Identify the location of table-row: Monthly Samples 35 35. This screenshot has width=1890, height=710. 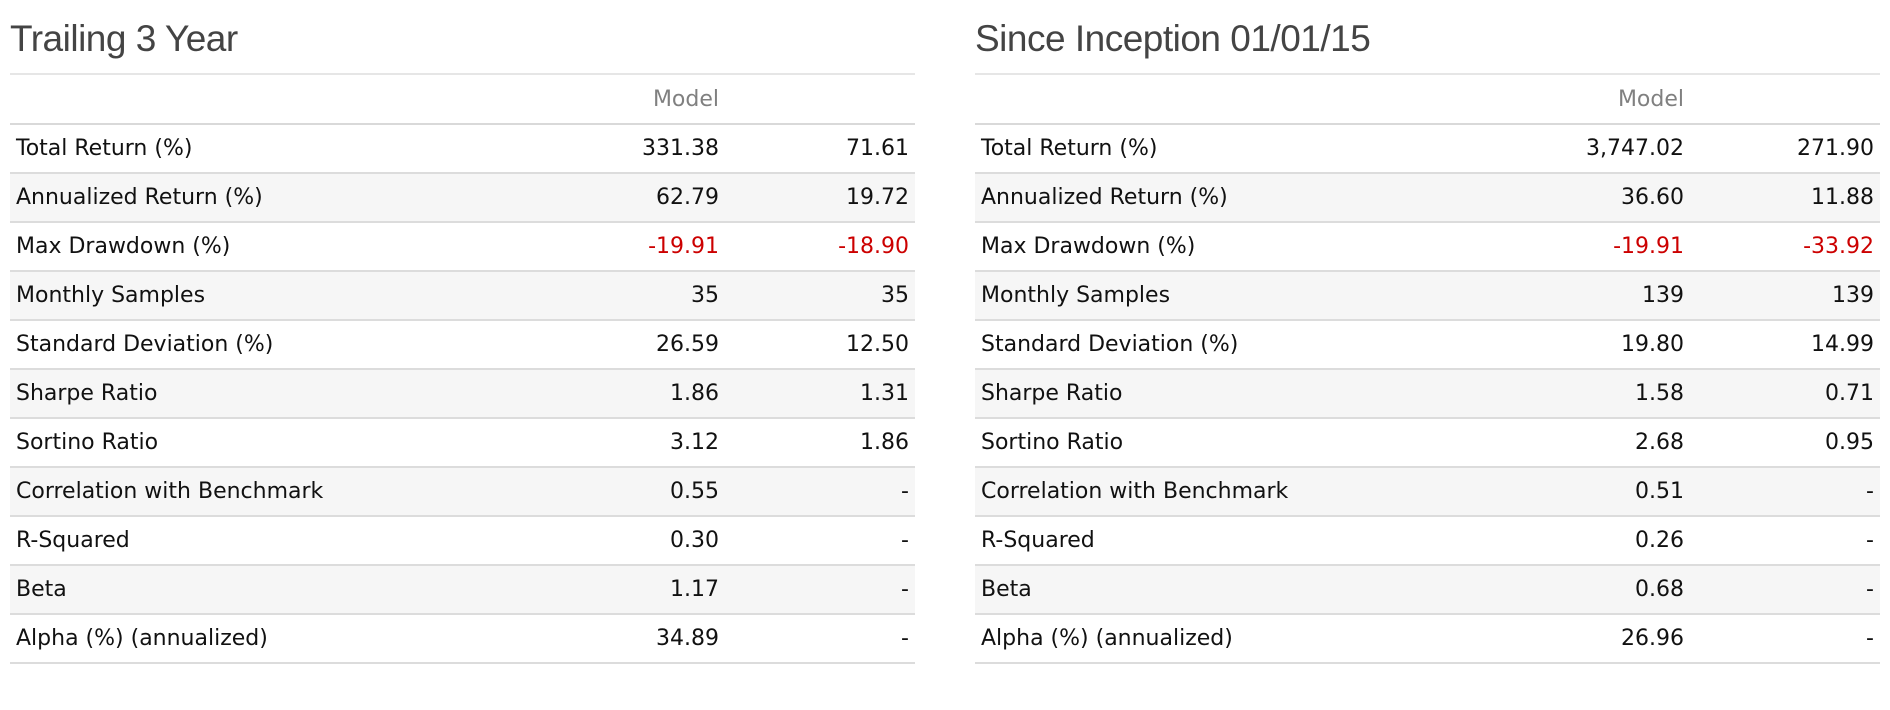
(462, 296).